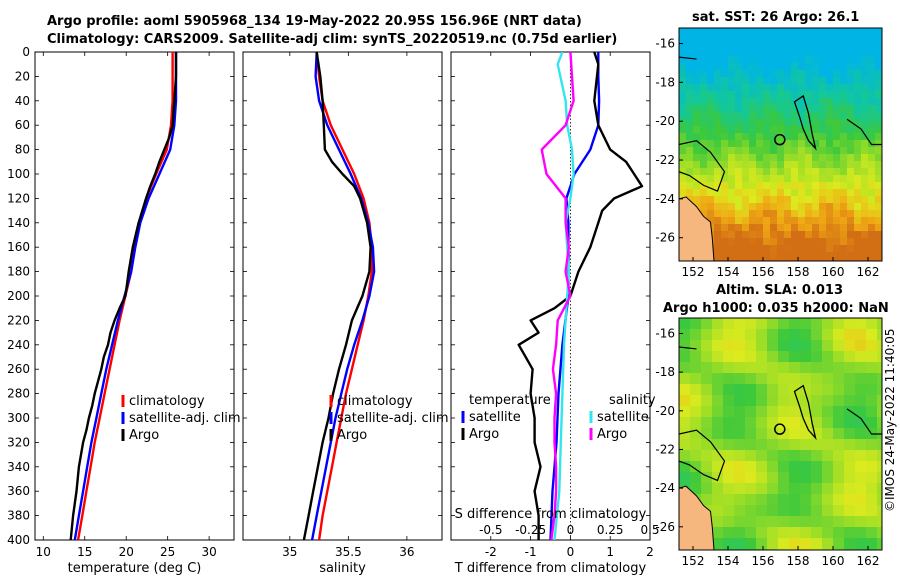 The image size is (900, 580). Describe the element at coordinates (564, 296) in the screenshot. I see `series-line-salinity-satellite` at that location.